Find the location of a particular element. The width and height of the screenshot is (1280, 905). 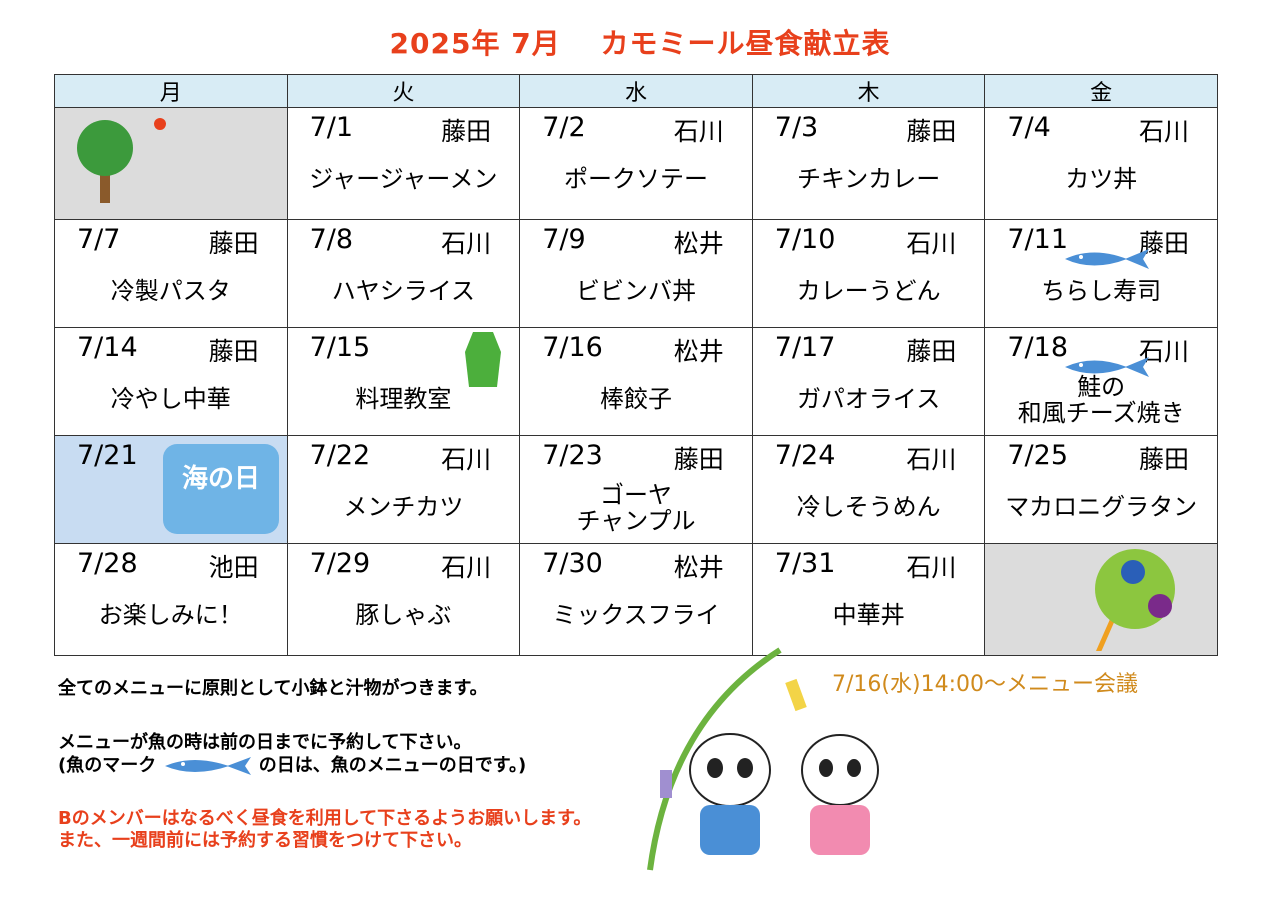

day-cell: 7/28 池田お楽しみに！ is located at coordinates (171, 599).